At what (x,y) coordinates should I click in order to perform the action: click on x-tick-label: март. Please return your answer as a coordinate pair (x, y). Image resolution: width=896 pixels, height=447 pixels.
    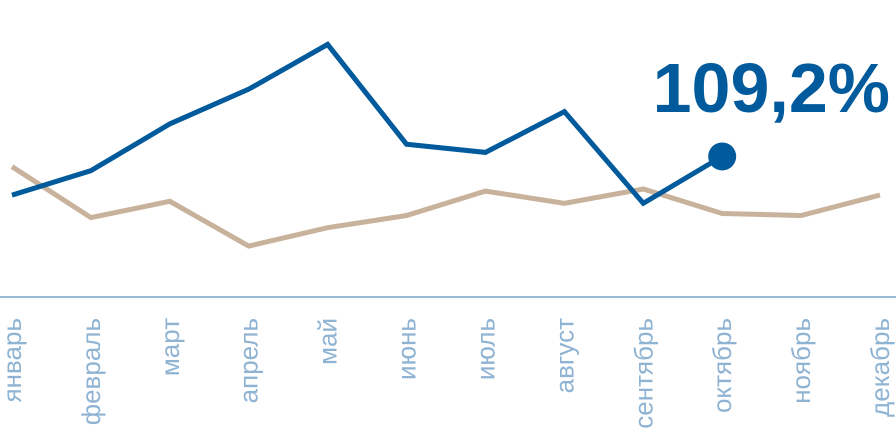
    Looking at the image, I should click on (170, 347).